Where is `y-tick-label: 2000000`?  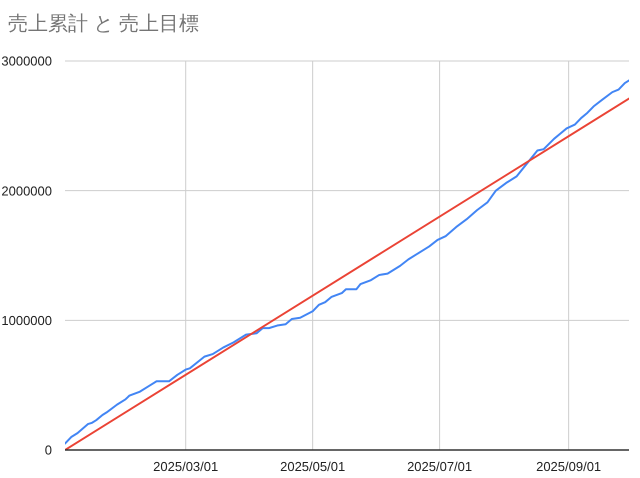 y-tick-label: 2000000 is located at coordinates (26, 190).